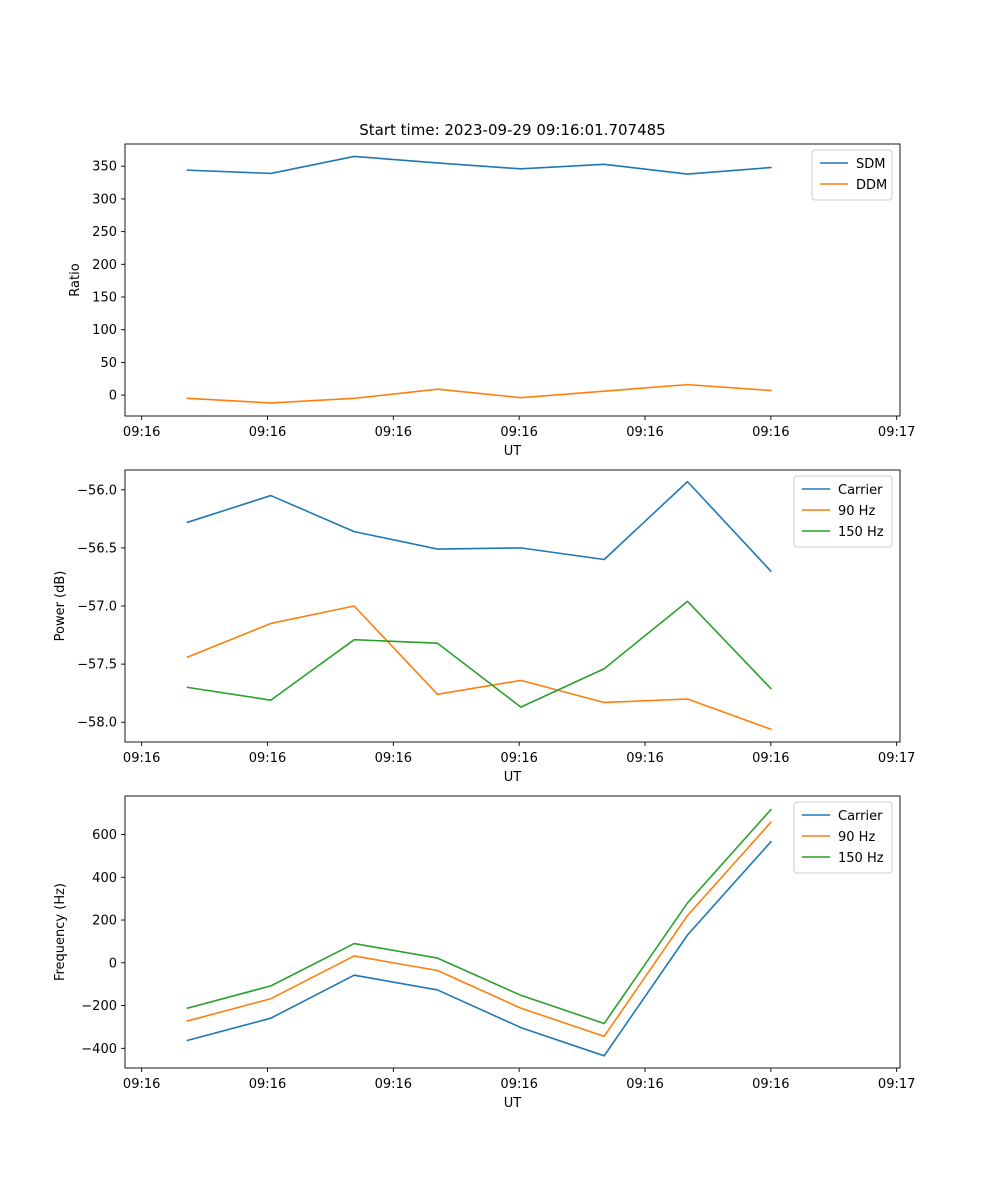 The width and height of the screenshot is (1000, 1200). What do you see at coordinates (870, 164) in the screenshot?
I see `legend-label: SDM` at bounding box center [870, 164].